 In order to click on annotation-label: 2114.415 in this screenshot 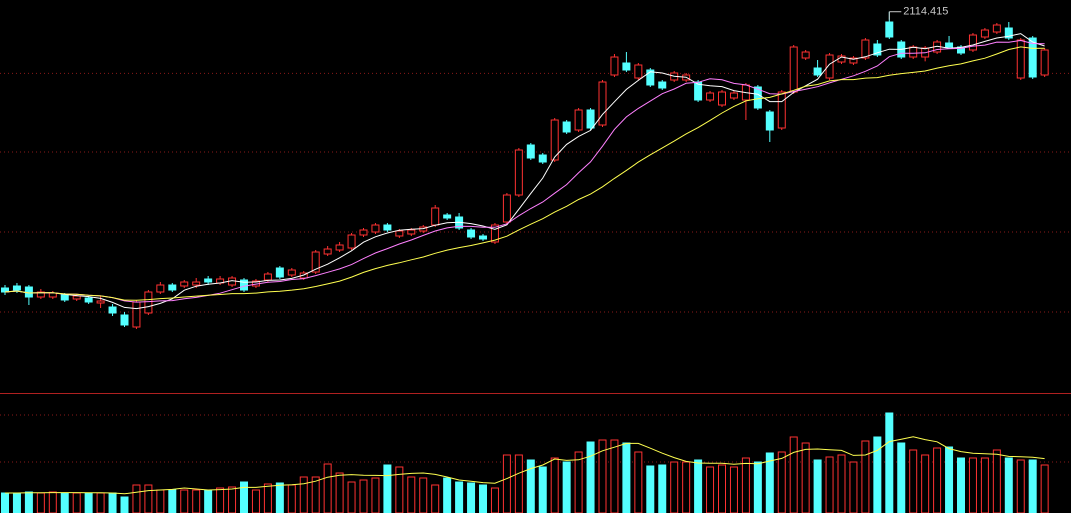, I will do `click(925, 12)`.